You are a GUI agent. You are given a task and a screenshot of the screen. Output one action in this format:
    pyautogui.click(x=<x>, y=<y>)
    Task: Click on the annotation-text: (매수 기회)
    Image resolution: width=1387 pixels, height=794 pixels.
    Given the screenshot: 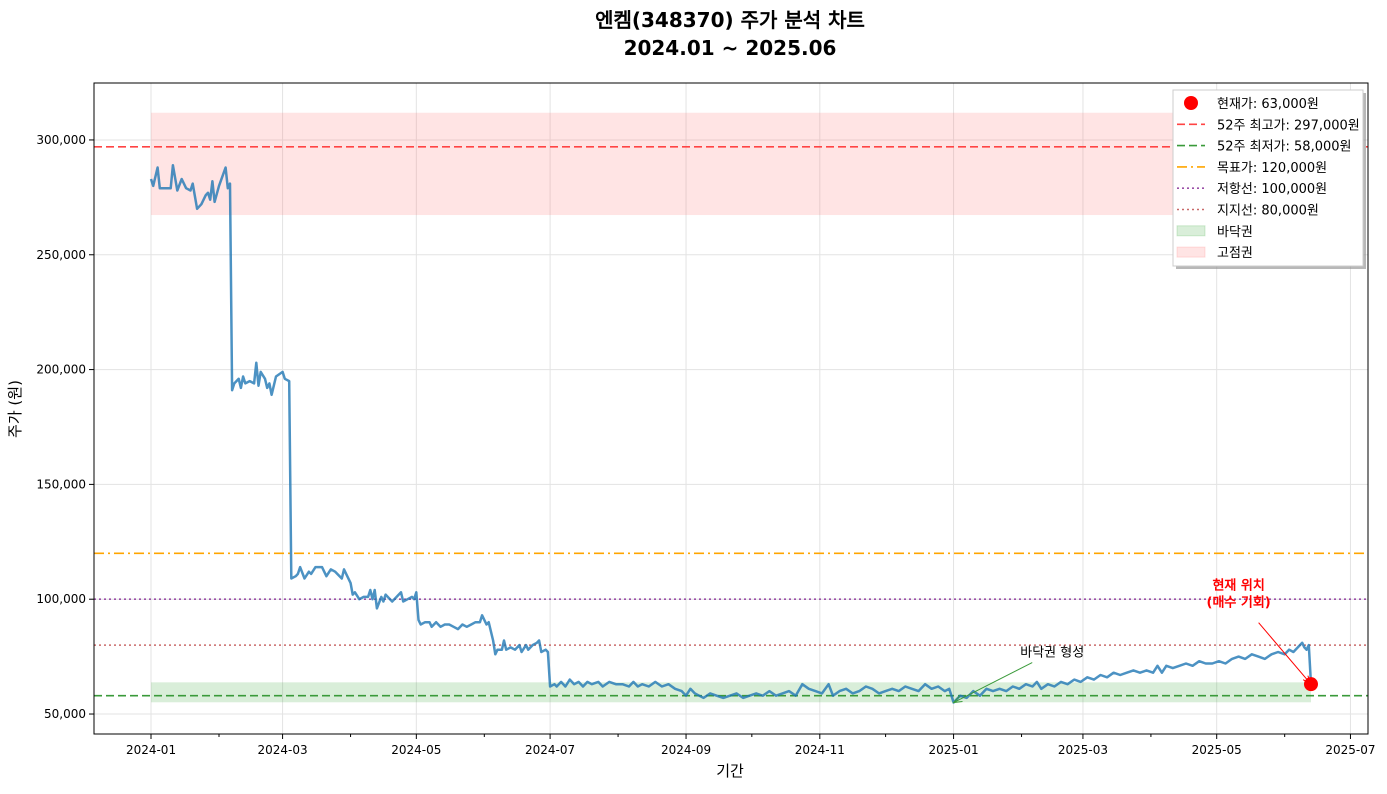 What is the action you would take?
    pyautogui.click(x=1239, y=603)
    